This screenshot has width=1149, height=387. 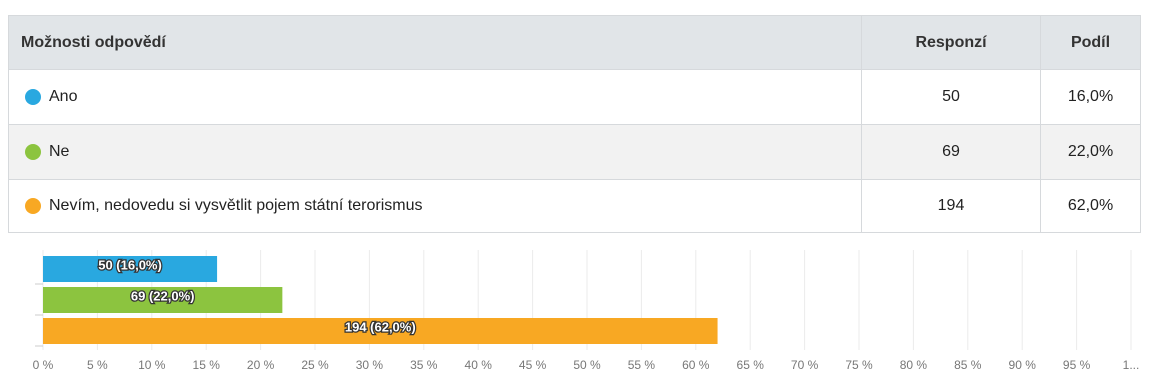 I want to click on x-tick-label: 35 %, so click(x=424, y=365).